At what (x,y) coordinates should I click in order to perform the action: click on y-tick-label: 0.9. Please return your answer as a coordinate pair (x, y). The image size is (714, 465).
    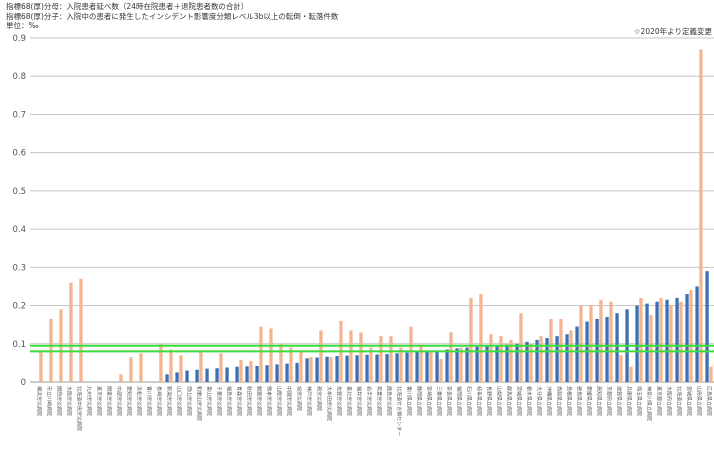
    Looking at the image, I should click on (19, 39).